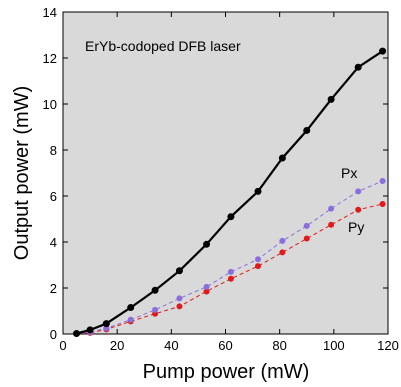 This screenshot has width=401, height=387. I want to click on y-axis-title: Output power (mW), so click(22, 173).